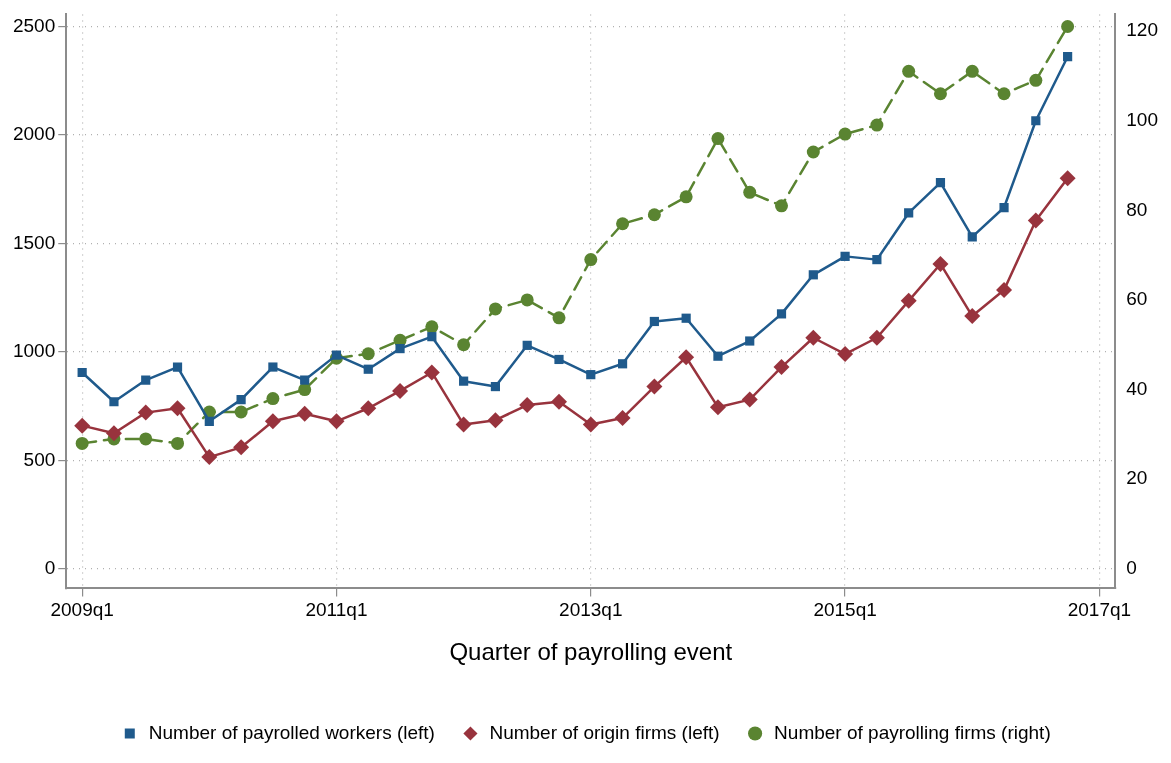 Image resolution: width=1171 pixels, height=763 pixels. Describe the element at coordinates (50, 568) in the screenshot. I see `y-tick-label: 0` at that location.